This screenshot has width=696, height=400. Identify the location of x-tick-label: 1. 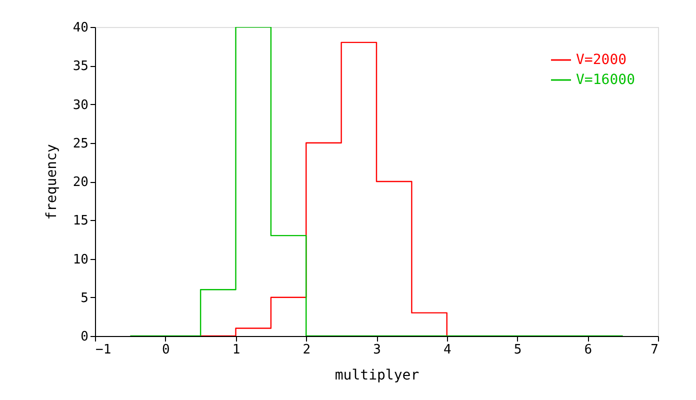
(236, 350).